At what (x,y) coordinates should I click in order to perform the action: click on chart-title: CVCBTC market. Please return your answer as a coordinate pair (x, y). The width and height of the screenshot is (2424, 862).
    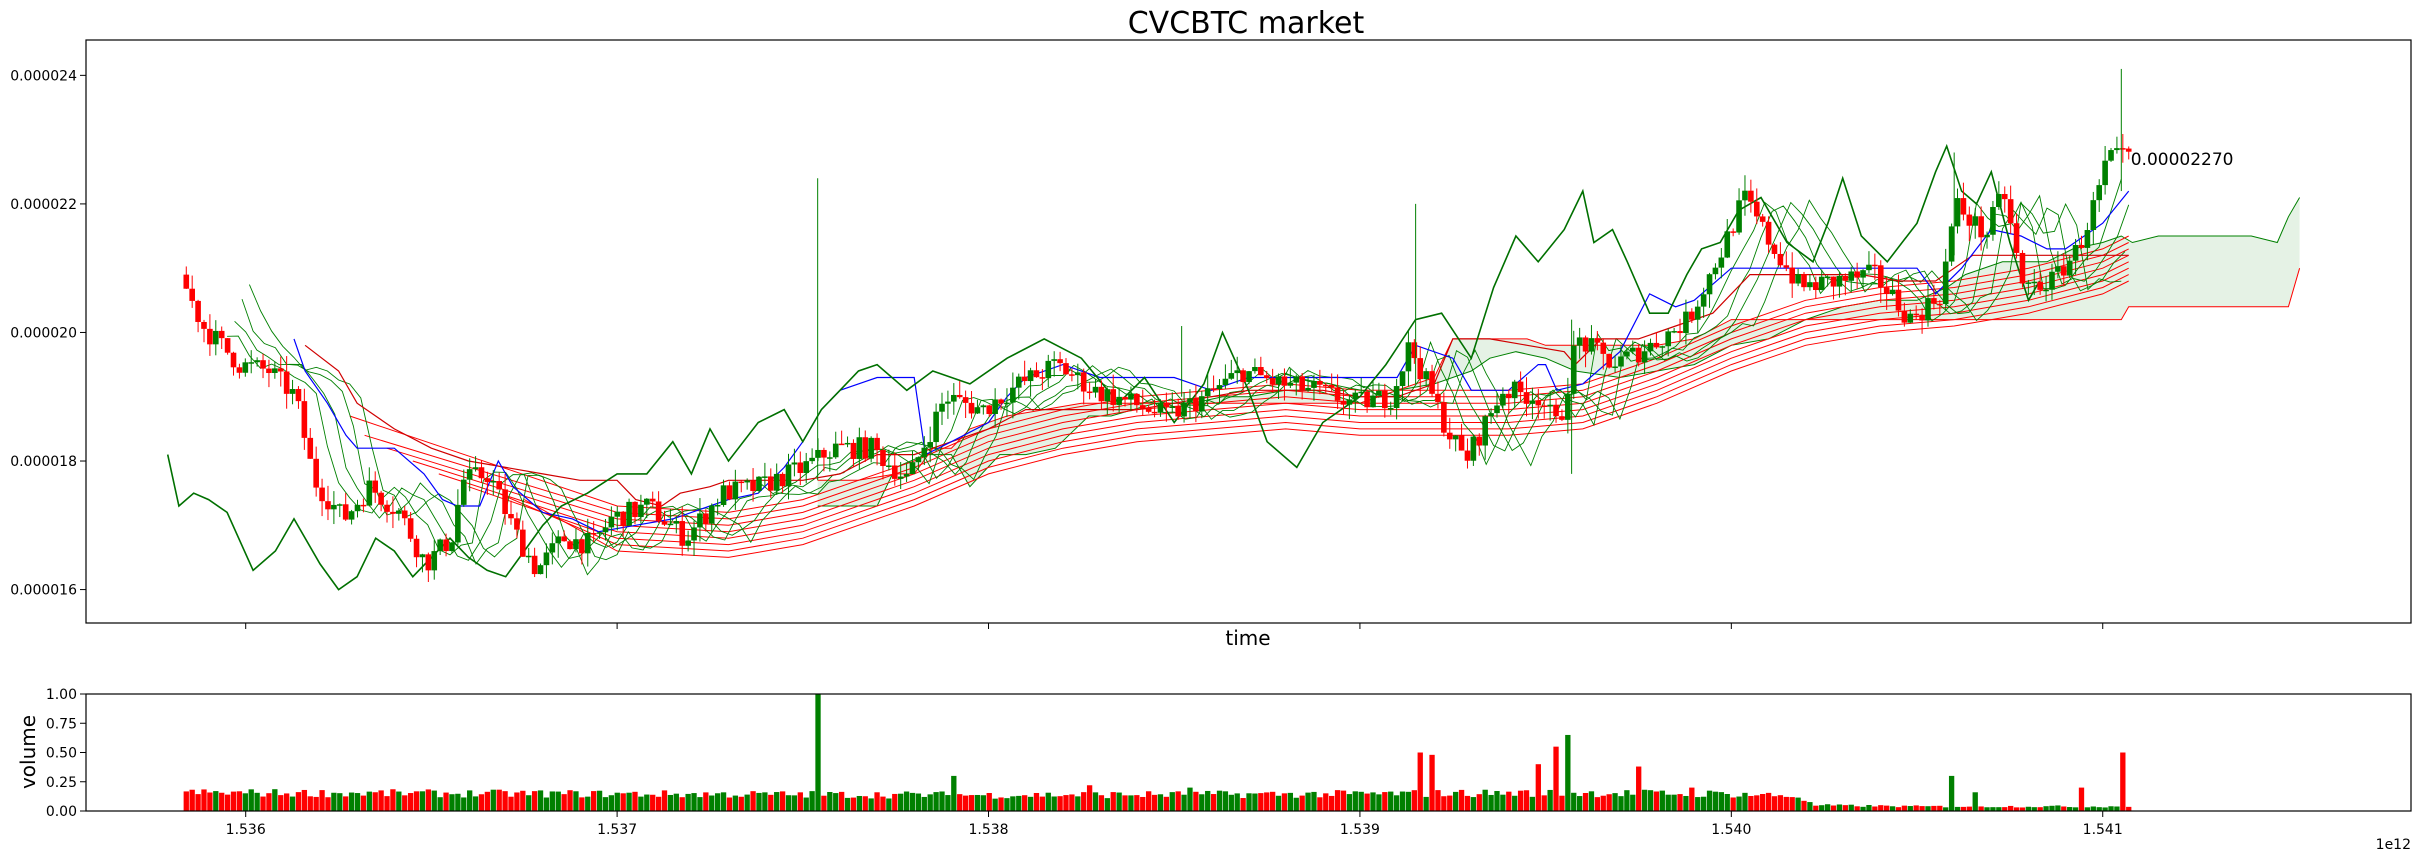
    Looking at the image, I should click on (1246, 23).